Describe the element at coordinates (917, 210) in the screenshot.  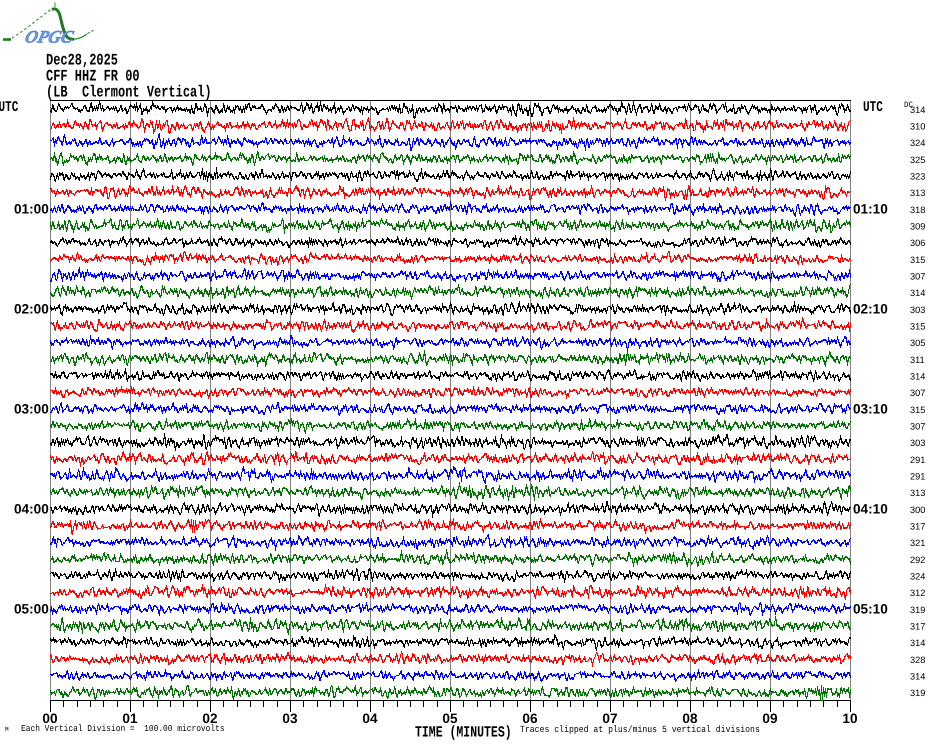
I see `svg-text: 318` at that location.